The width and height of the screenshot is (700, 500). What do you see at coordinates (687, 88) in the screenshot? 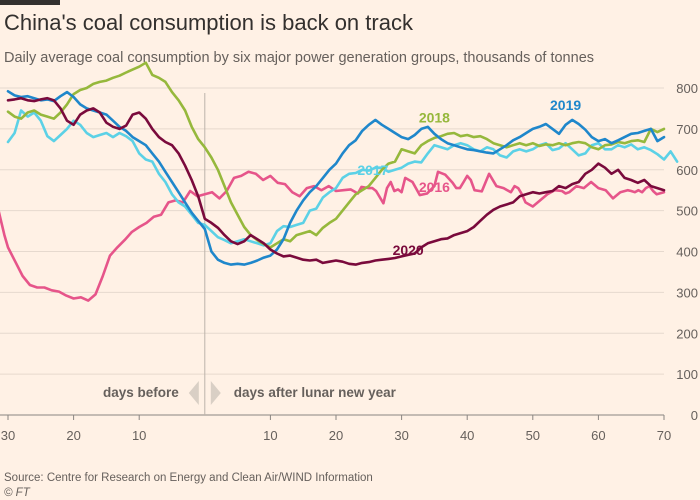
I see `y-tick-label: 800` at bounding box center [687, 88].